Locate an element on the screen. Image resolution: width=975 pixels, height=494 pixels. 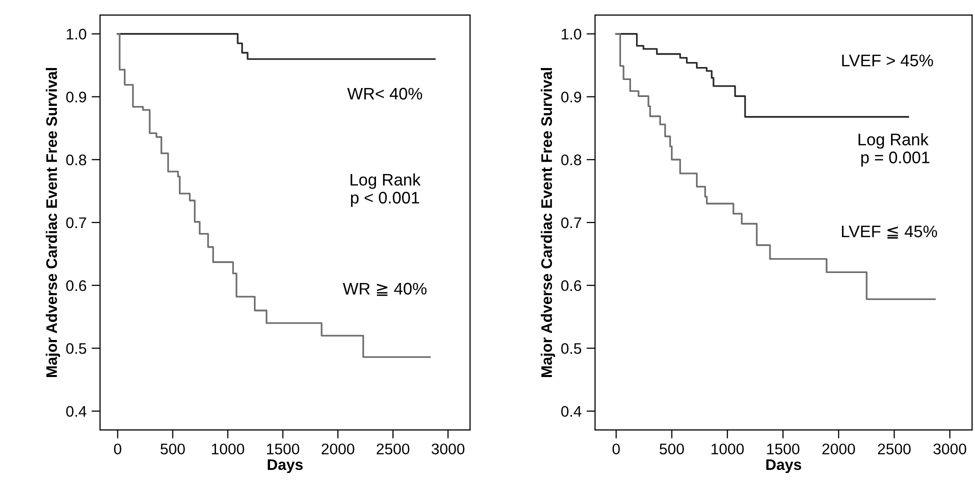
annotation: WR< 40% is located at coordinates (384, 94).